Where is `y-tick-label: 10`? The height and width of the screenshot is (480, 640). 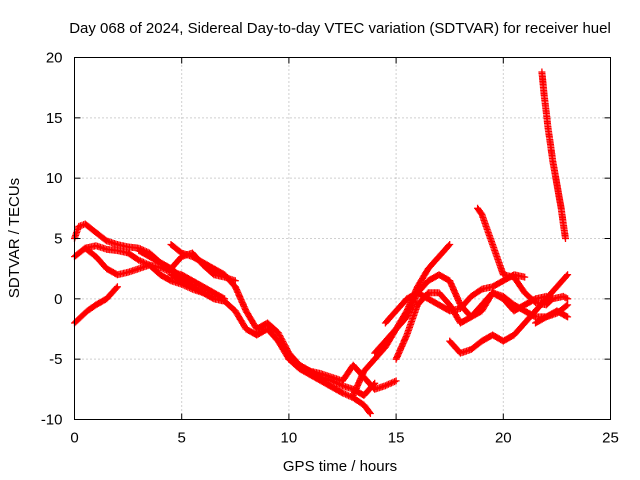
y-tick-label: 10 is located at coordinates (54, 178).